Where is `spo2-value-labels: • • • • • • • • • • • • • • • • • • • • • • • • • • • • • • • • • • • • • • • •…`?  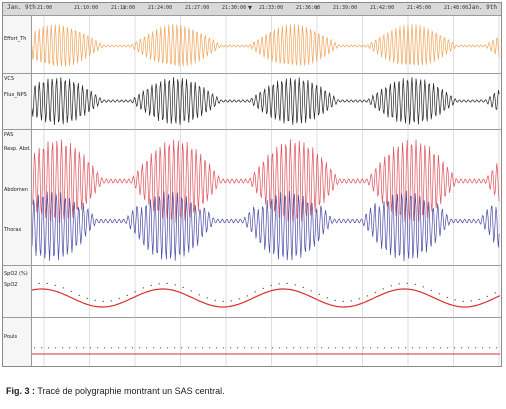
spo2-value-labels: • • • • • • • • • • • • • • • • • • • • • • • • • • • • • • • • • • • • • • • •… is located at coordinates (267, 292).